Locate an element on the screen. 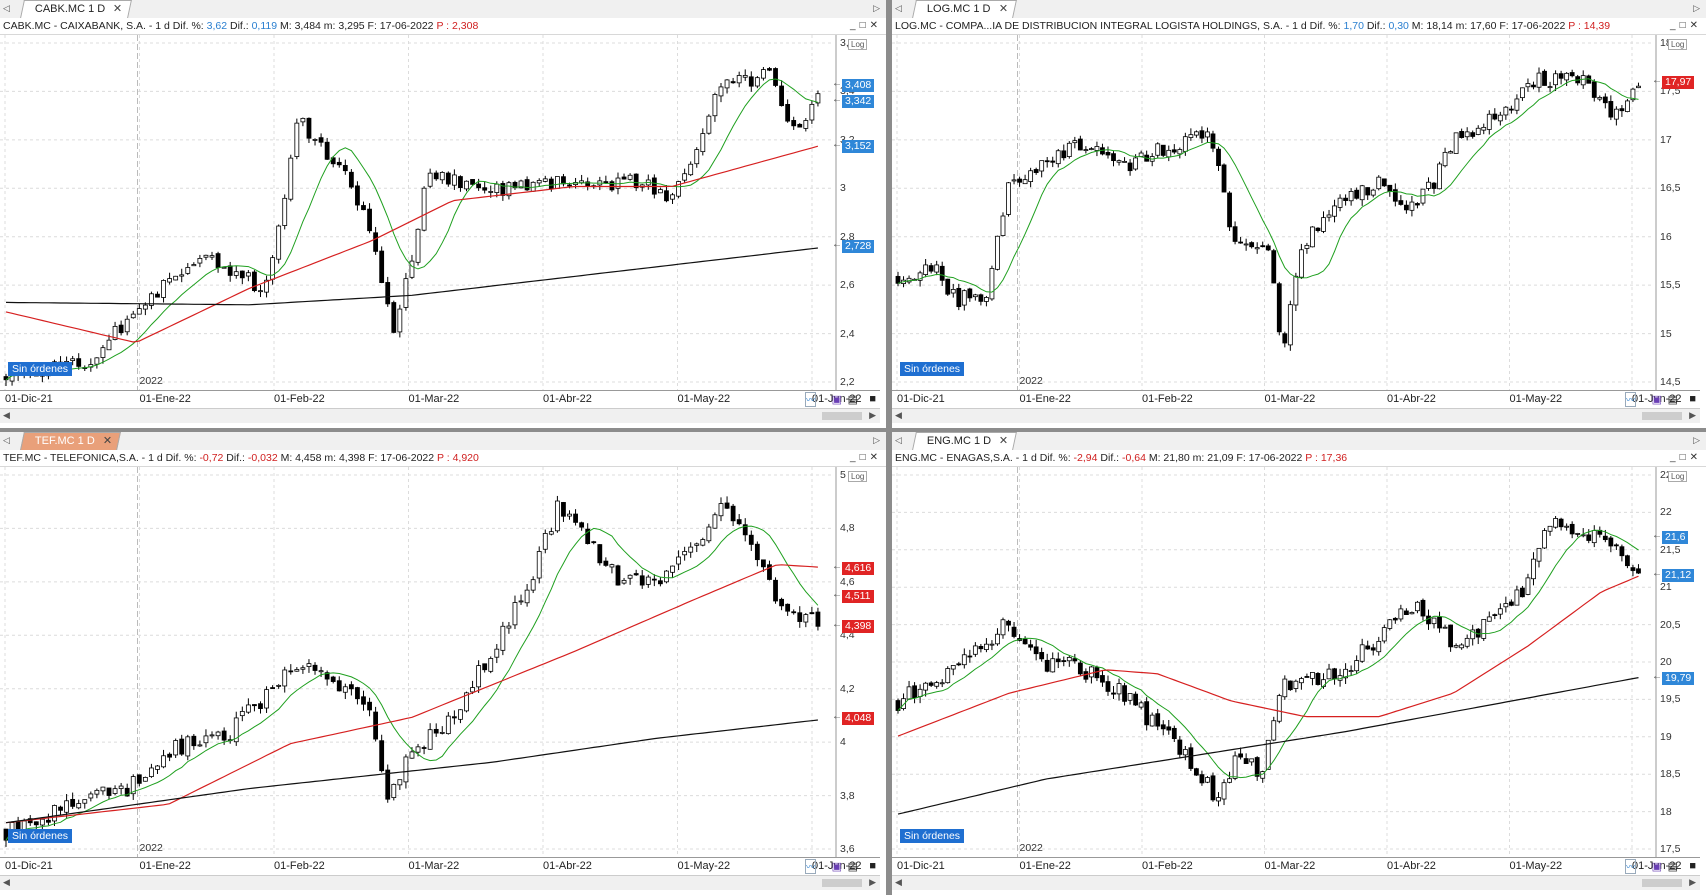 The width and height of the screenshot is (1706, 895). tab-tef: TEF.MC 1 D ✕ is located at coordinates (71, 441).